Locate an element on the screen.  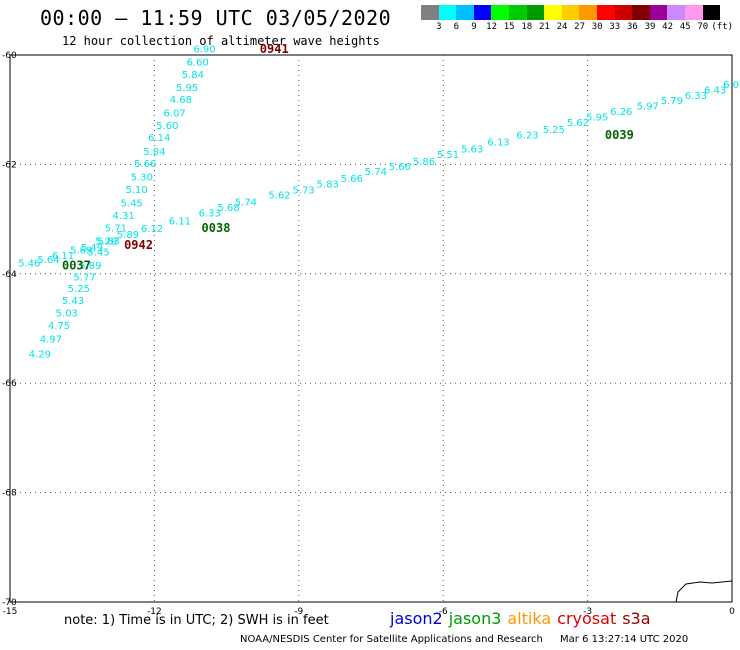
satellite-jason2: jason2 is located at coordinates (416, 618).